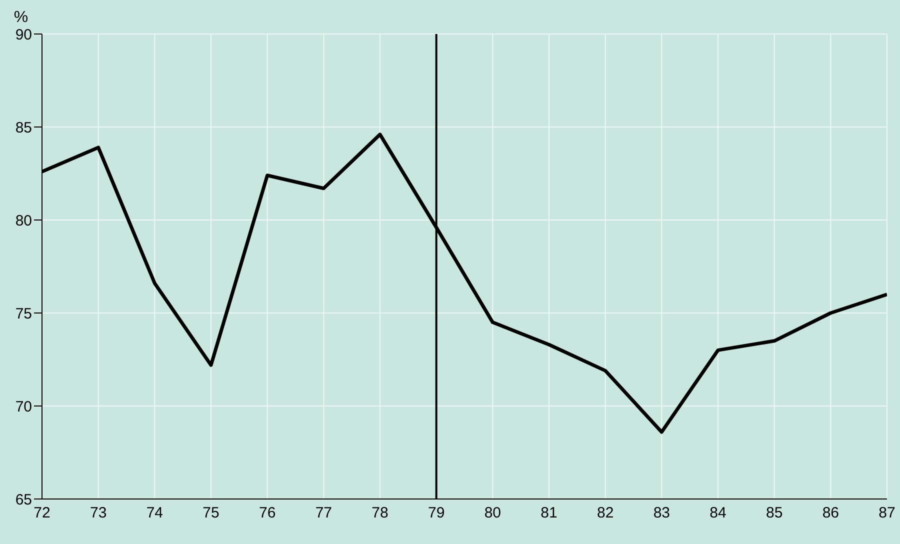  I want to click on y-tick-label: 65, so click(23, 499).